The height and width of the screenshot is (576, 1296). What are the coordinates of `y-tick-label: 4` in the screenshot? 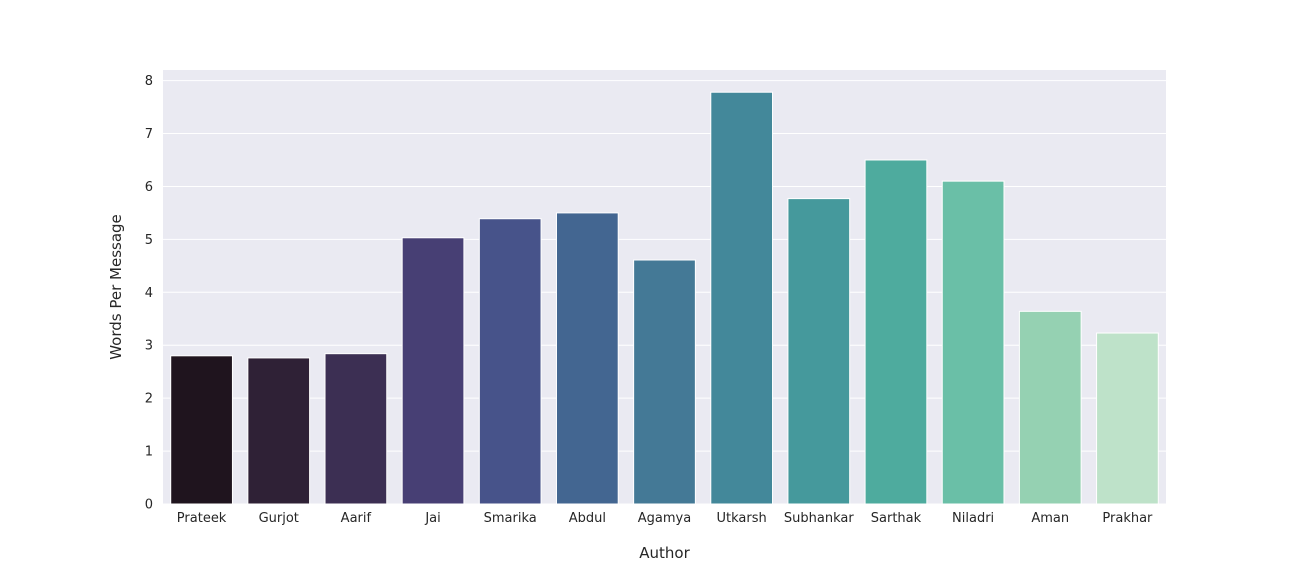 It's located at (149, 293).